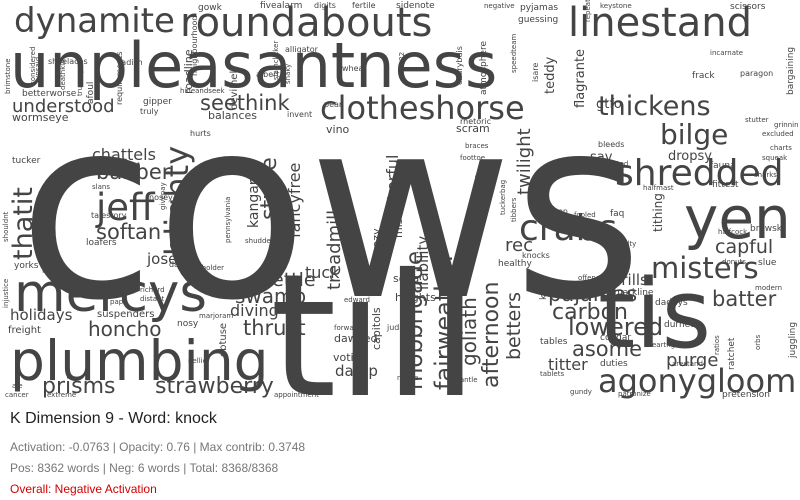  I want to click on cloud-word: purge, so click(692, 360).